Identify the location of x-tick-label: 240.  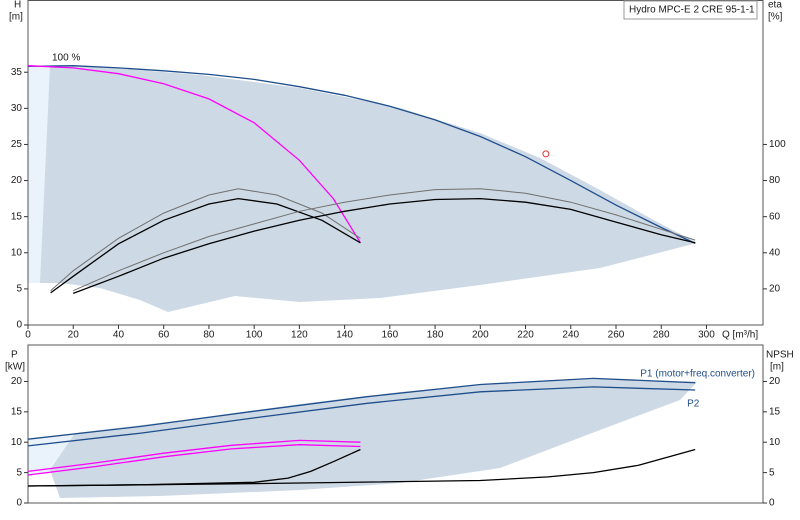
(570, 335).